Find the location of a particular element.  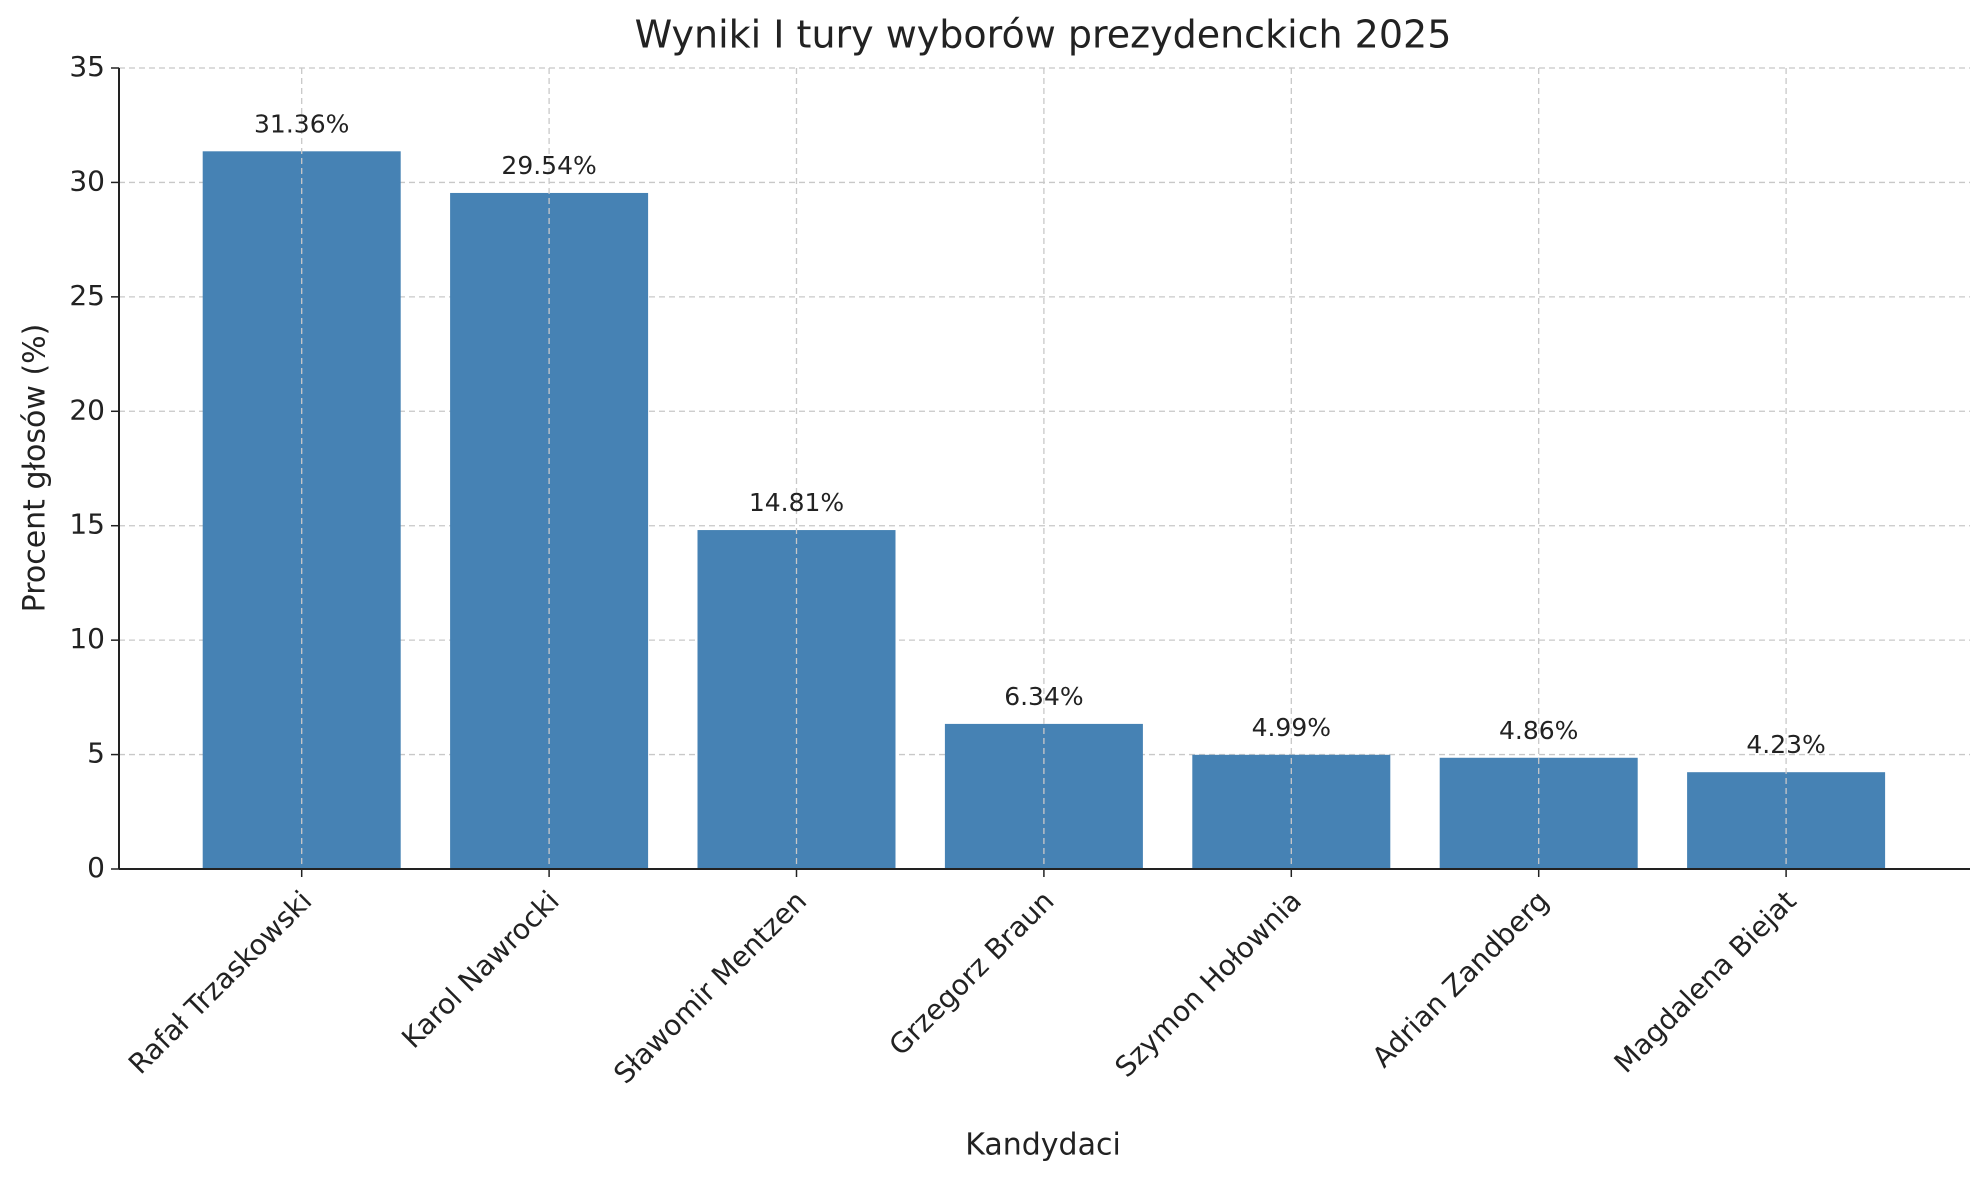

value-label: 4.99% is located at coordinates (1291, 727).